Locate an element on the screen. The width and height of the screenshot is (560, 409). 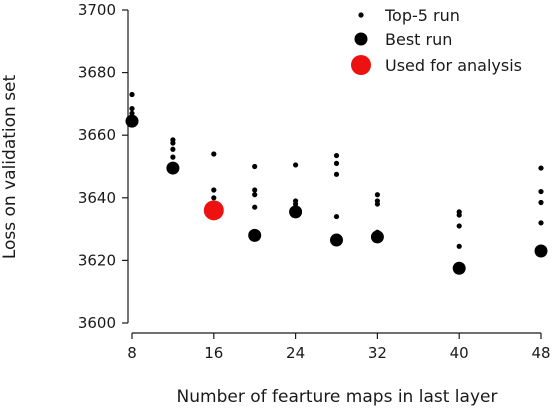
y-tick-label: 3680 is located at coordinates (97, 73).